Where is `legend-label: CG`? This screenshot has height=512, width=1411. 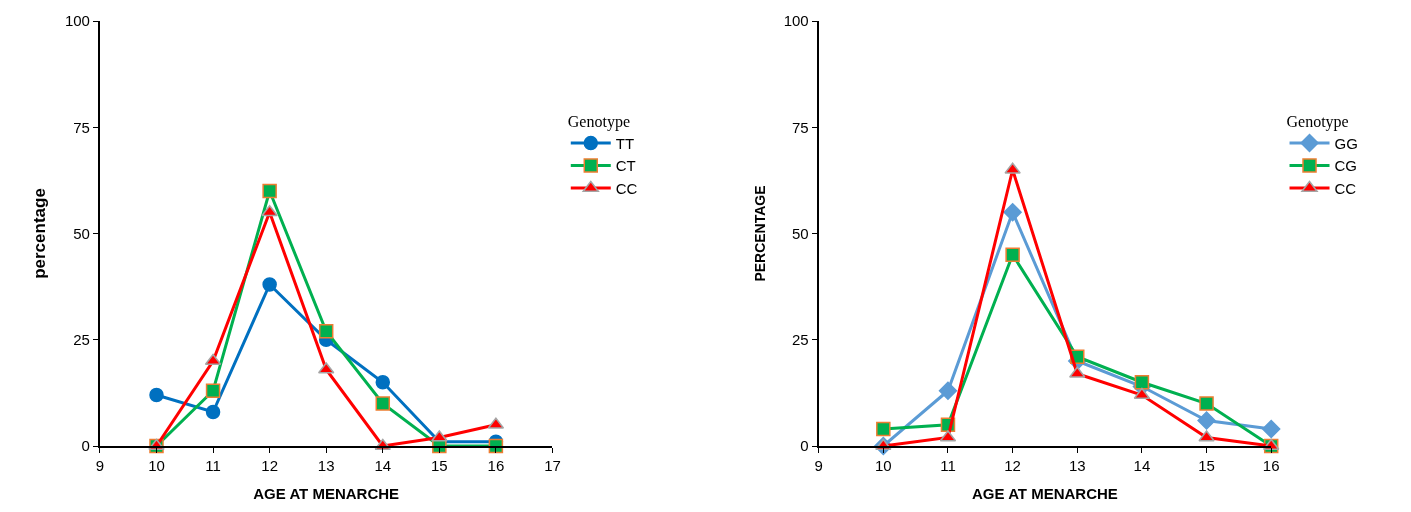
legend-label: CG is located at coordinates (1346, 166).